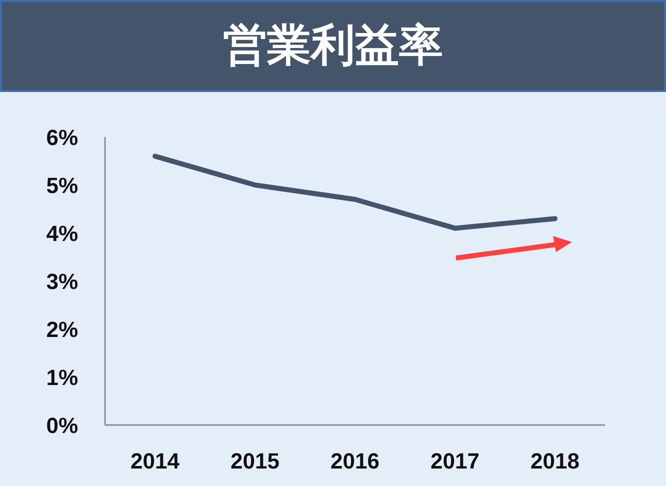 The height and width of the screenshot is (486, 666). What do you see at coordinates (555, 461) in the screenshot?
I see `x-tick-label: 2018` at bounding box center [555, 461].